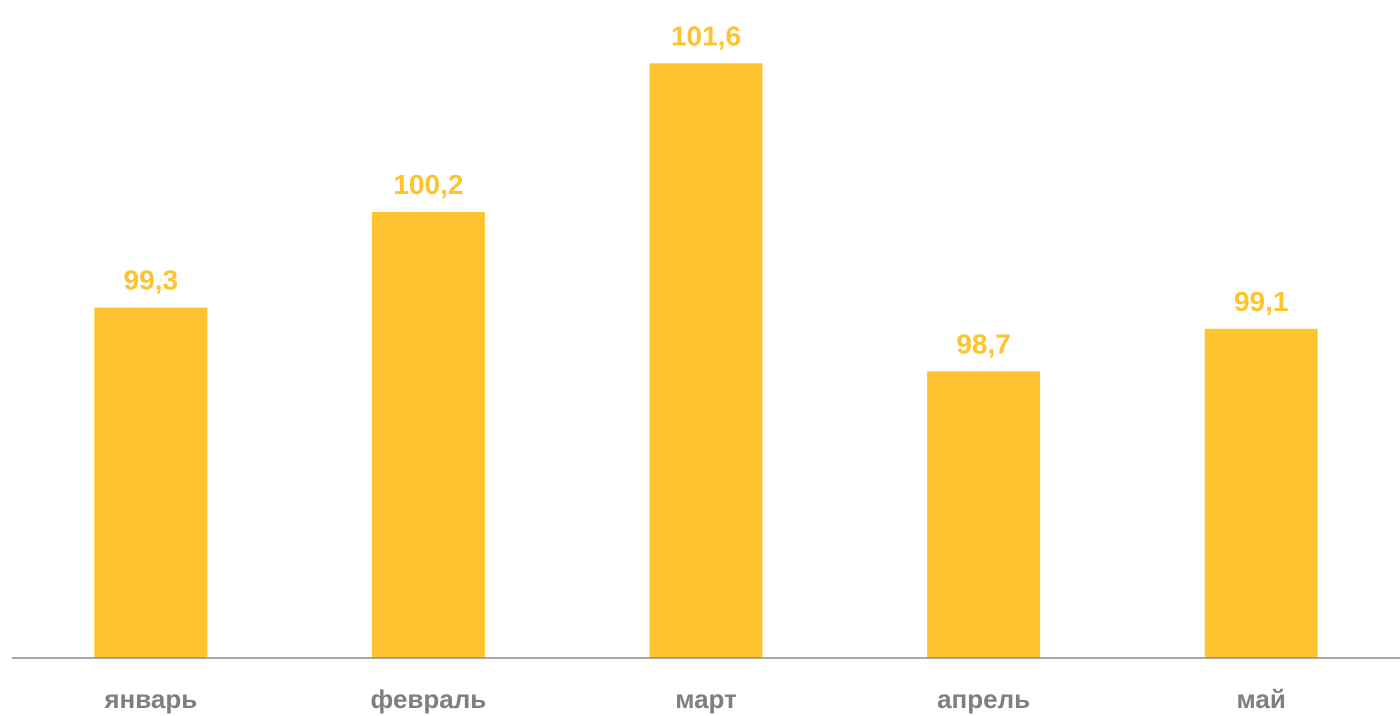 The height and width of the screenshot is (716, 1400). Describe the element at coordinates (1261, 699) in the screenshot. I see `category-label-5: май` at that location.